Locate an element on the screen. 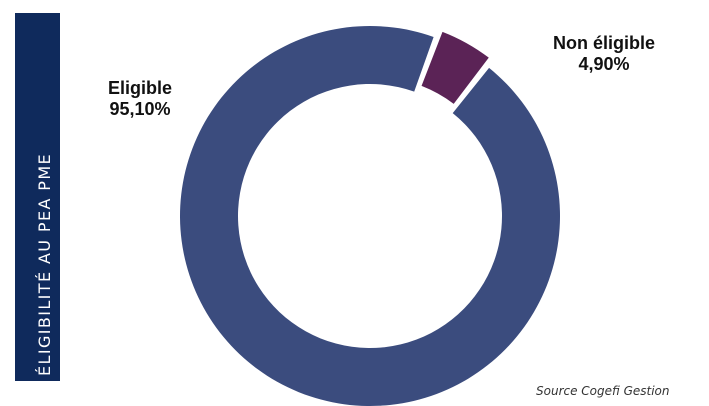  slice-label-eligible-value: 95,10% is located at coordinates (140, 109).